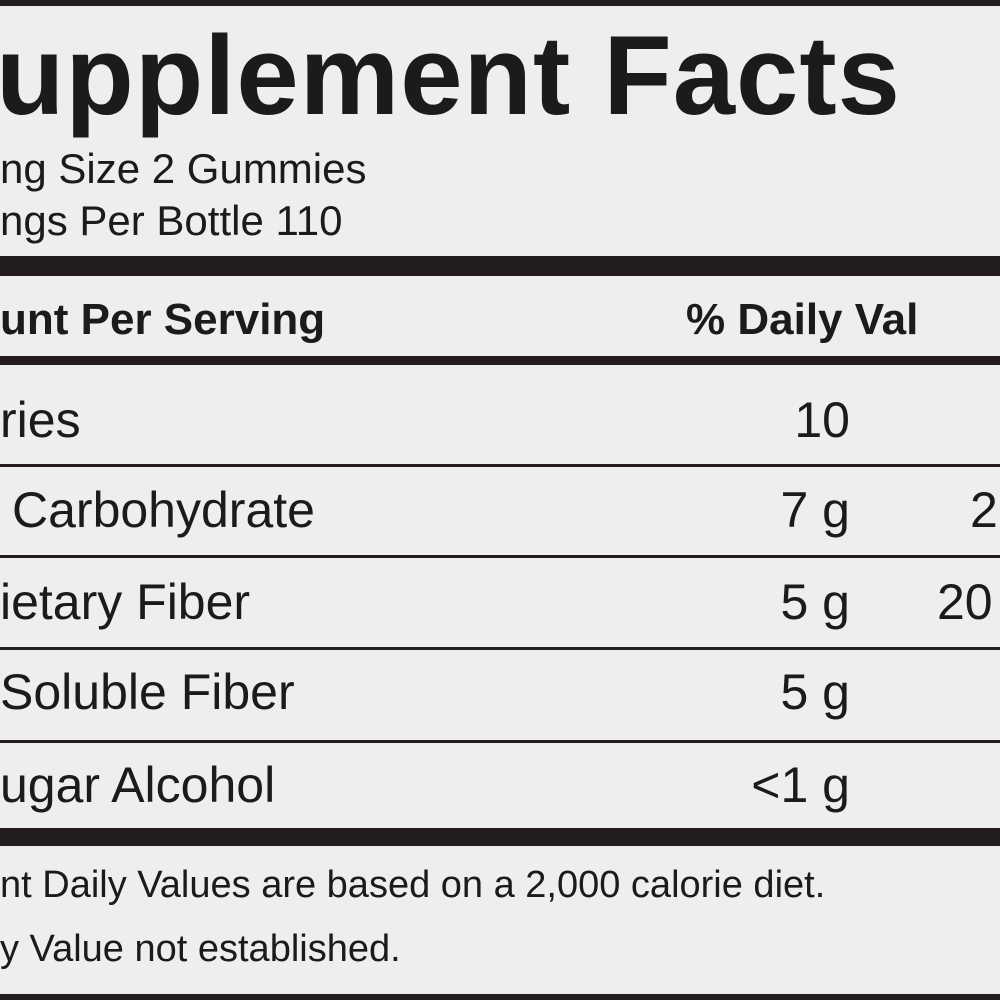 The image size is (1000, 1000). Describe the element at coordinates (171, 220) in the screenshot. I see `servings-per-bottle: ngs Per Bottle 110` at that location.